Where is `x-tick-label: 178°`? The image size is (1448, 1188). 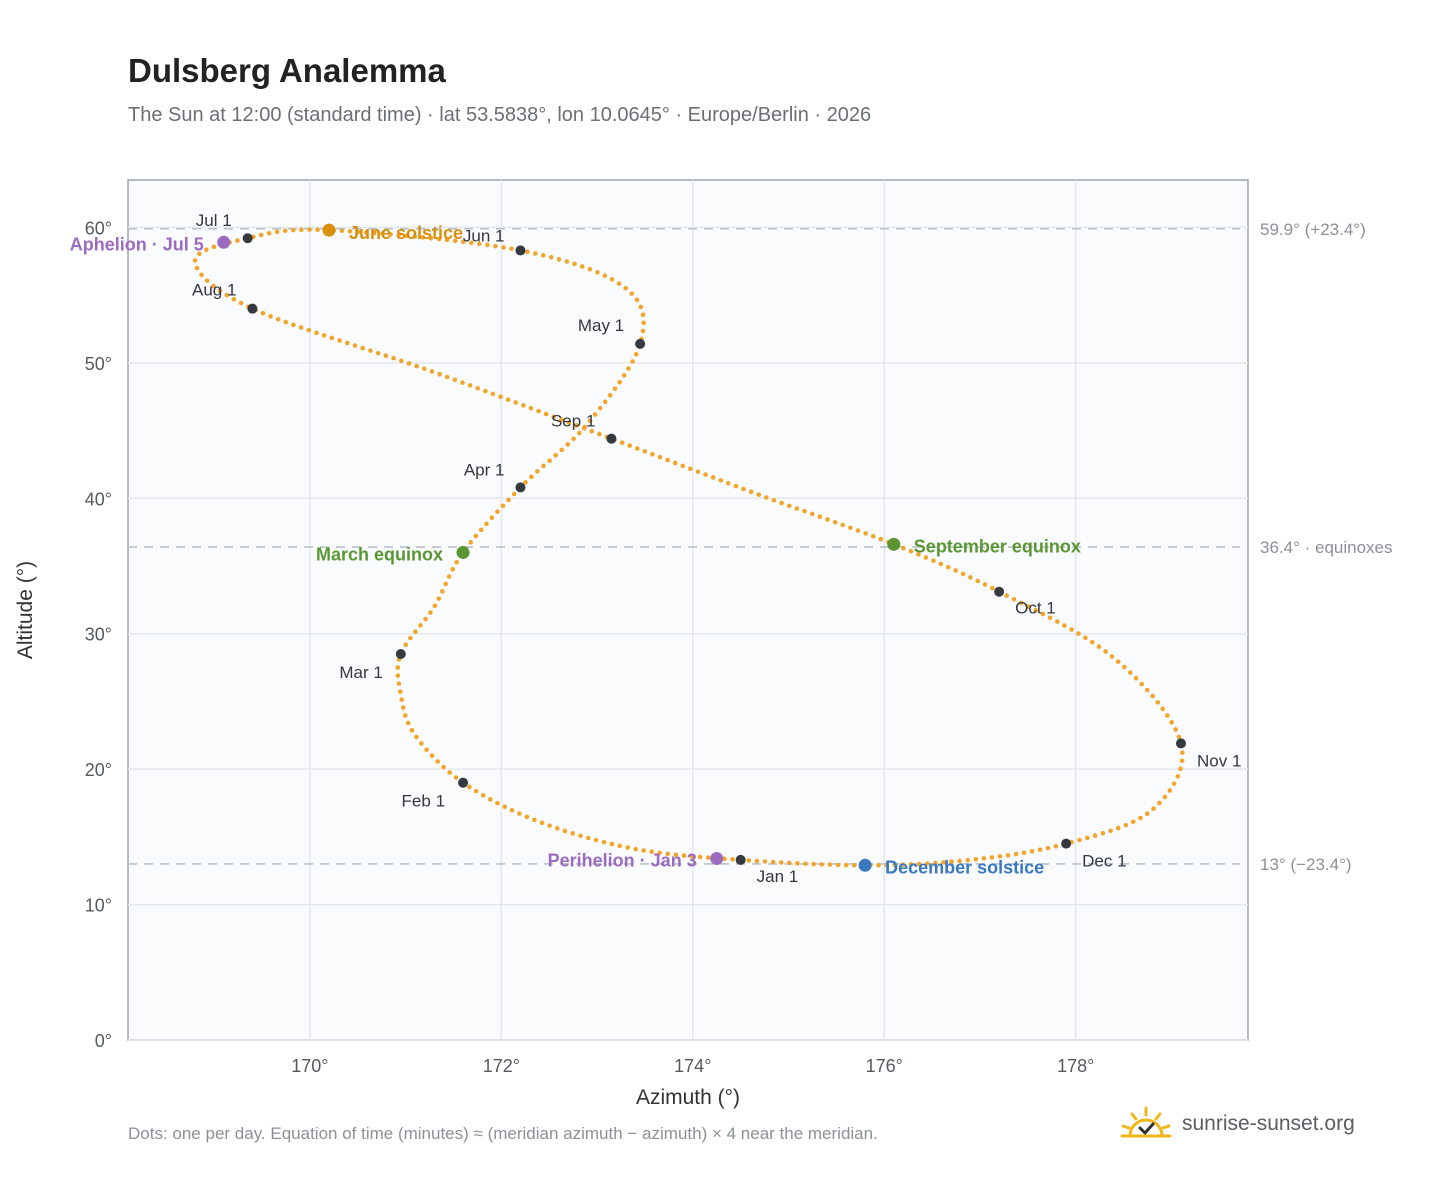 x-tick-label: 178° is located at coordinates (1075, 1066).